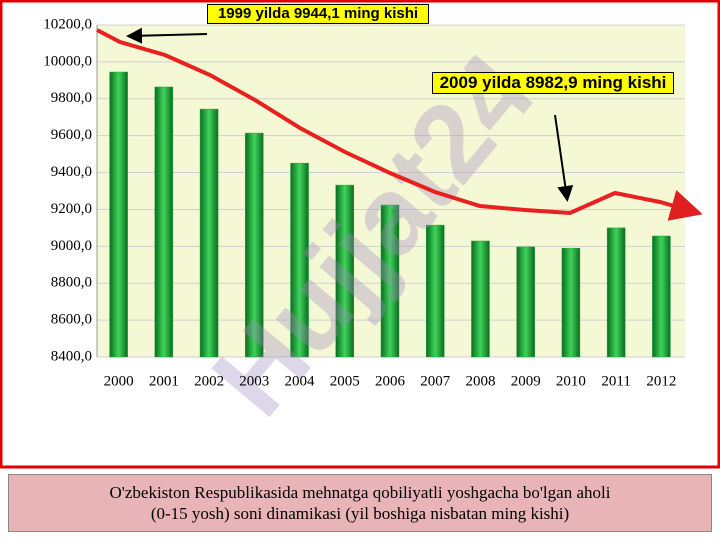 The image size is (720, 540). Describe the element at coordinates (71, 283) in the screenshot. I see `y-tick-label: 8800,0` at that location.